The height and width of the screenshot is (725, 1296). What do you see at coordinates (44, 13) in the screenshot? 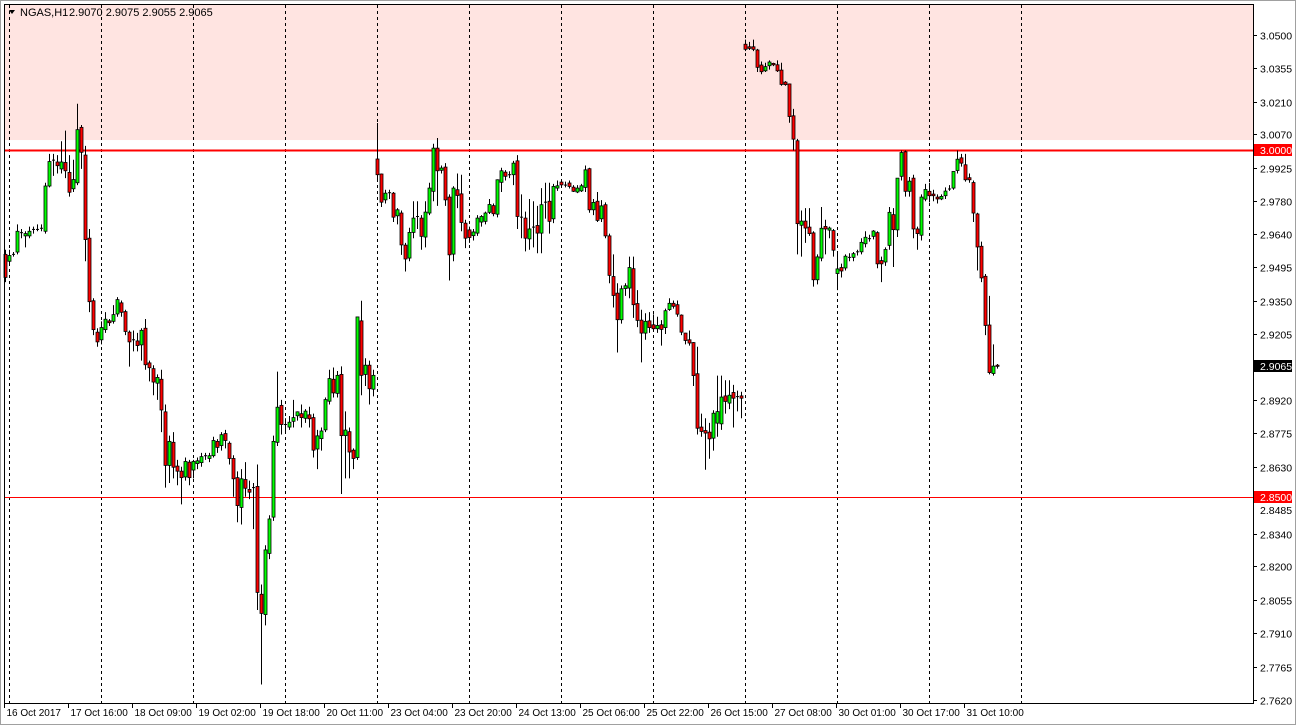
I see `symbol-label: NGAS,H1` at bounding box center [44, 13].